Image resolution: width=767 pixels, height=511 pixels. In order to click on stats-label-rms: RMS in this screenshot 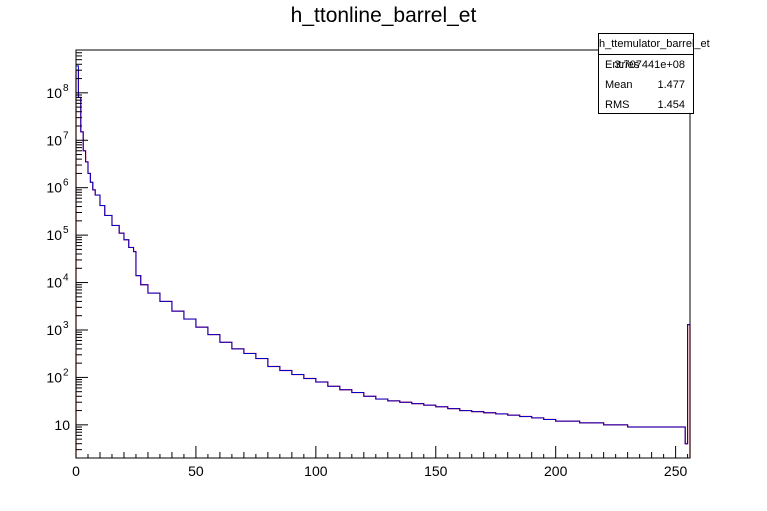, I will do `click(617, 105)`.